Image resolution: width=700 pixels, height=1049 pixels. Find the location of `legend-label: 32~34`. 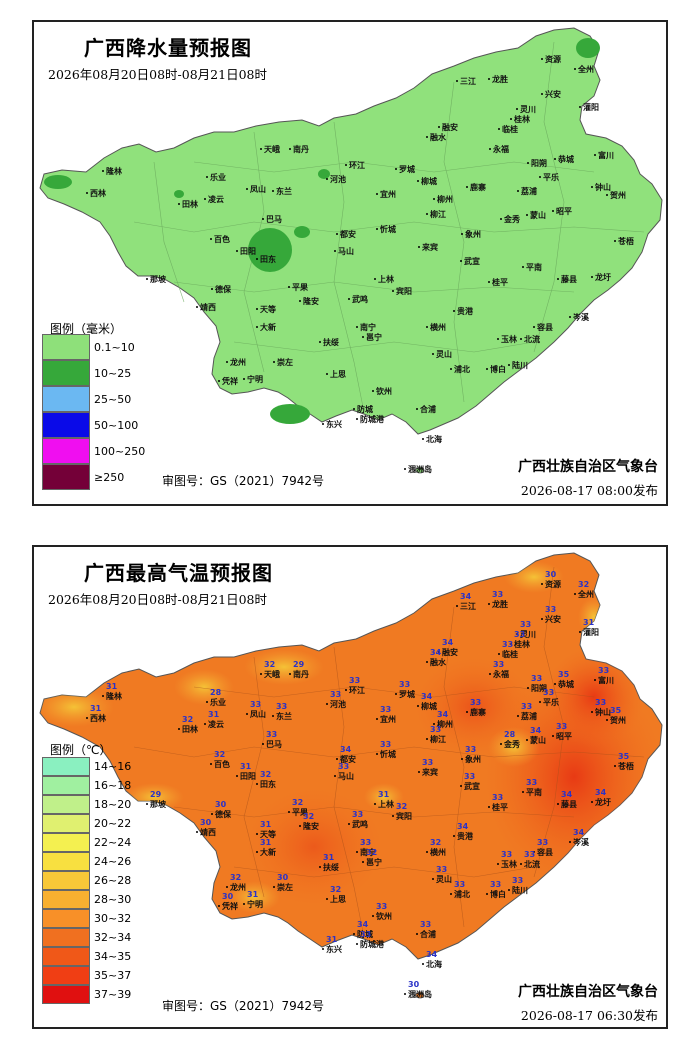

legend-label: 32~34 is located at coordinates (113, 937).